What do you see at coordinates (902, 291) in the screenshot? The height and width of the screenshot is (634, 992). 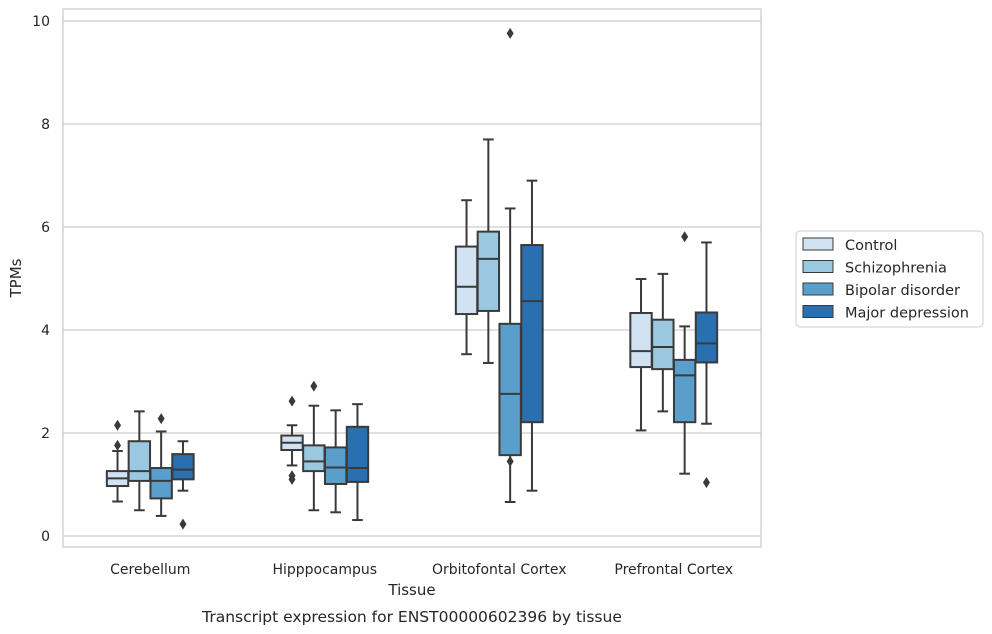 I see `legend-label: Bipolar disorder` at bounding box center [902, 291].